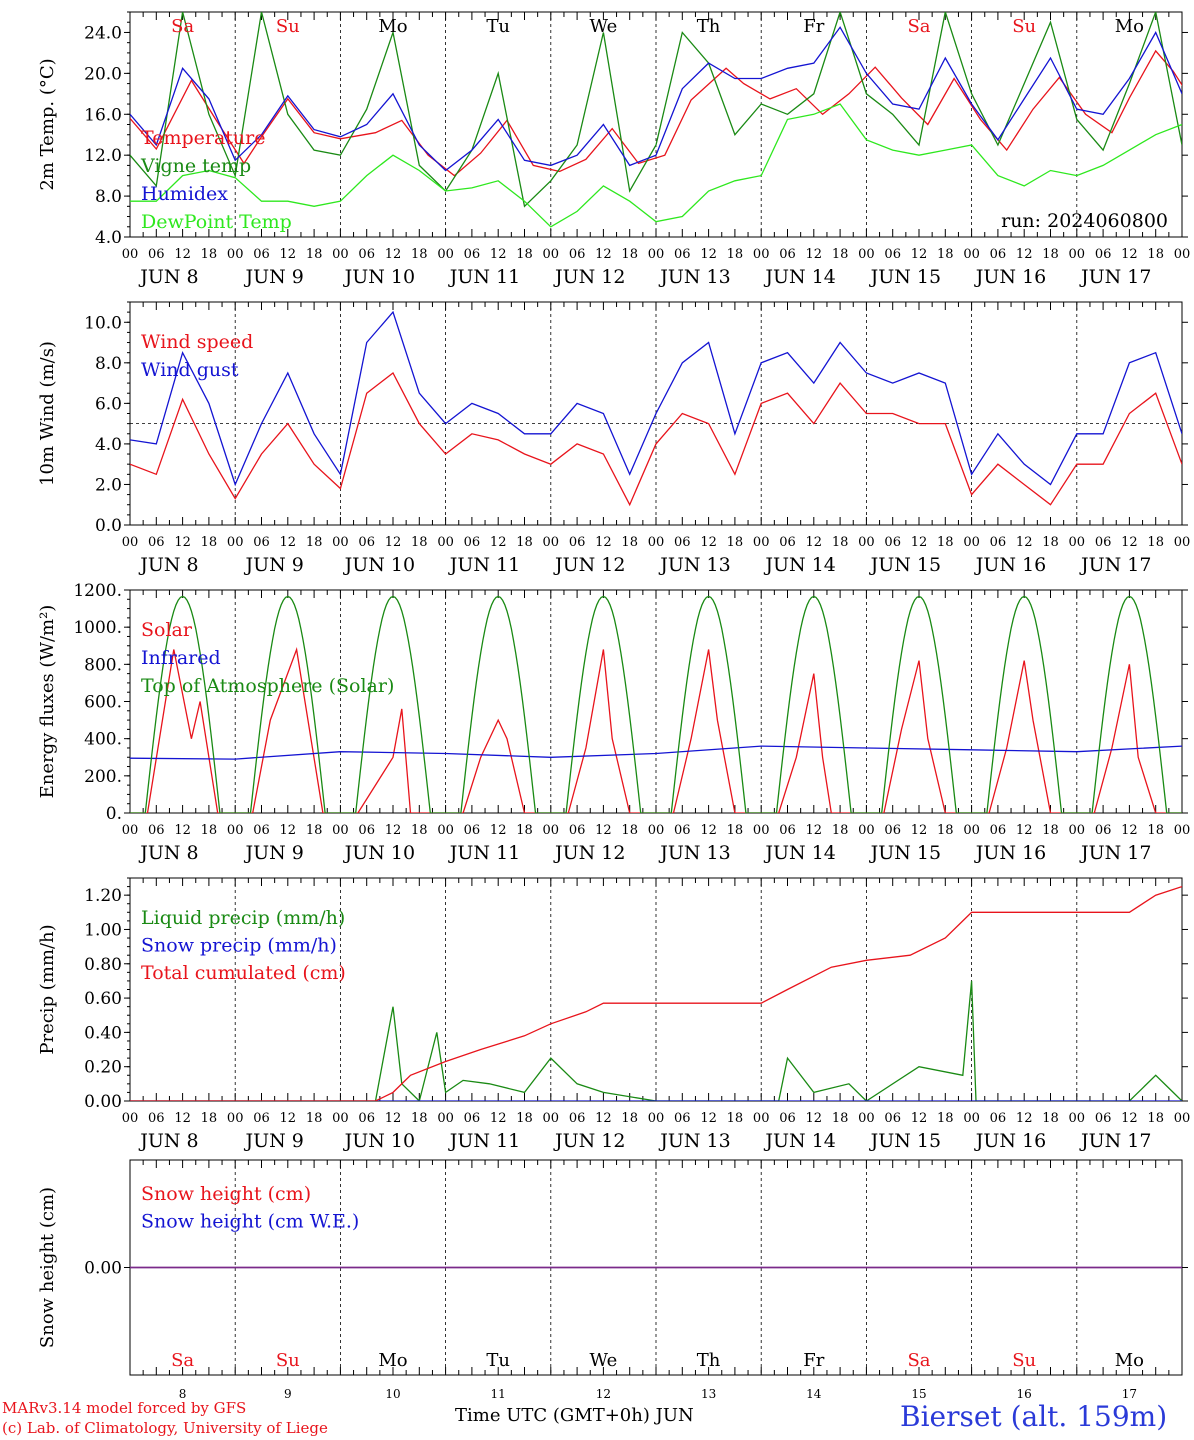 Image resolution: width=1194 pixels, height=1440 pixels. What do you see at coordinates (288, 26) in the screenshot?
I see `weekday-label: Su` at bounding box center [288, 26].